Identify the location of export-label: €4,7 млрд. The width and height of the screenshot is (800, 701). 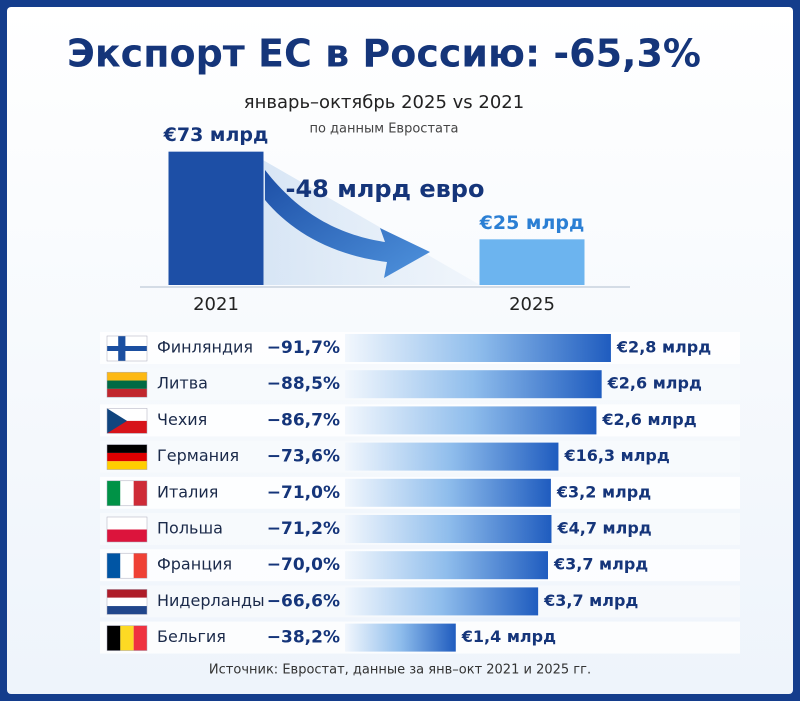
(603, 528).